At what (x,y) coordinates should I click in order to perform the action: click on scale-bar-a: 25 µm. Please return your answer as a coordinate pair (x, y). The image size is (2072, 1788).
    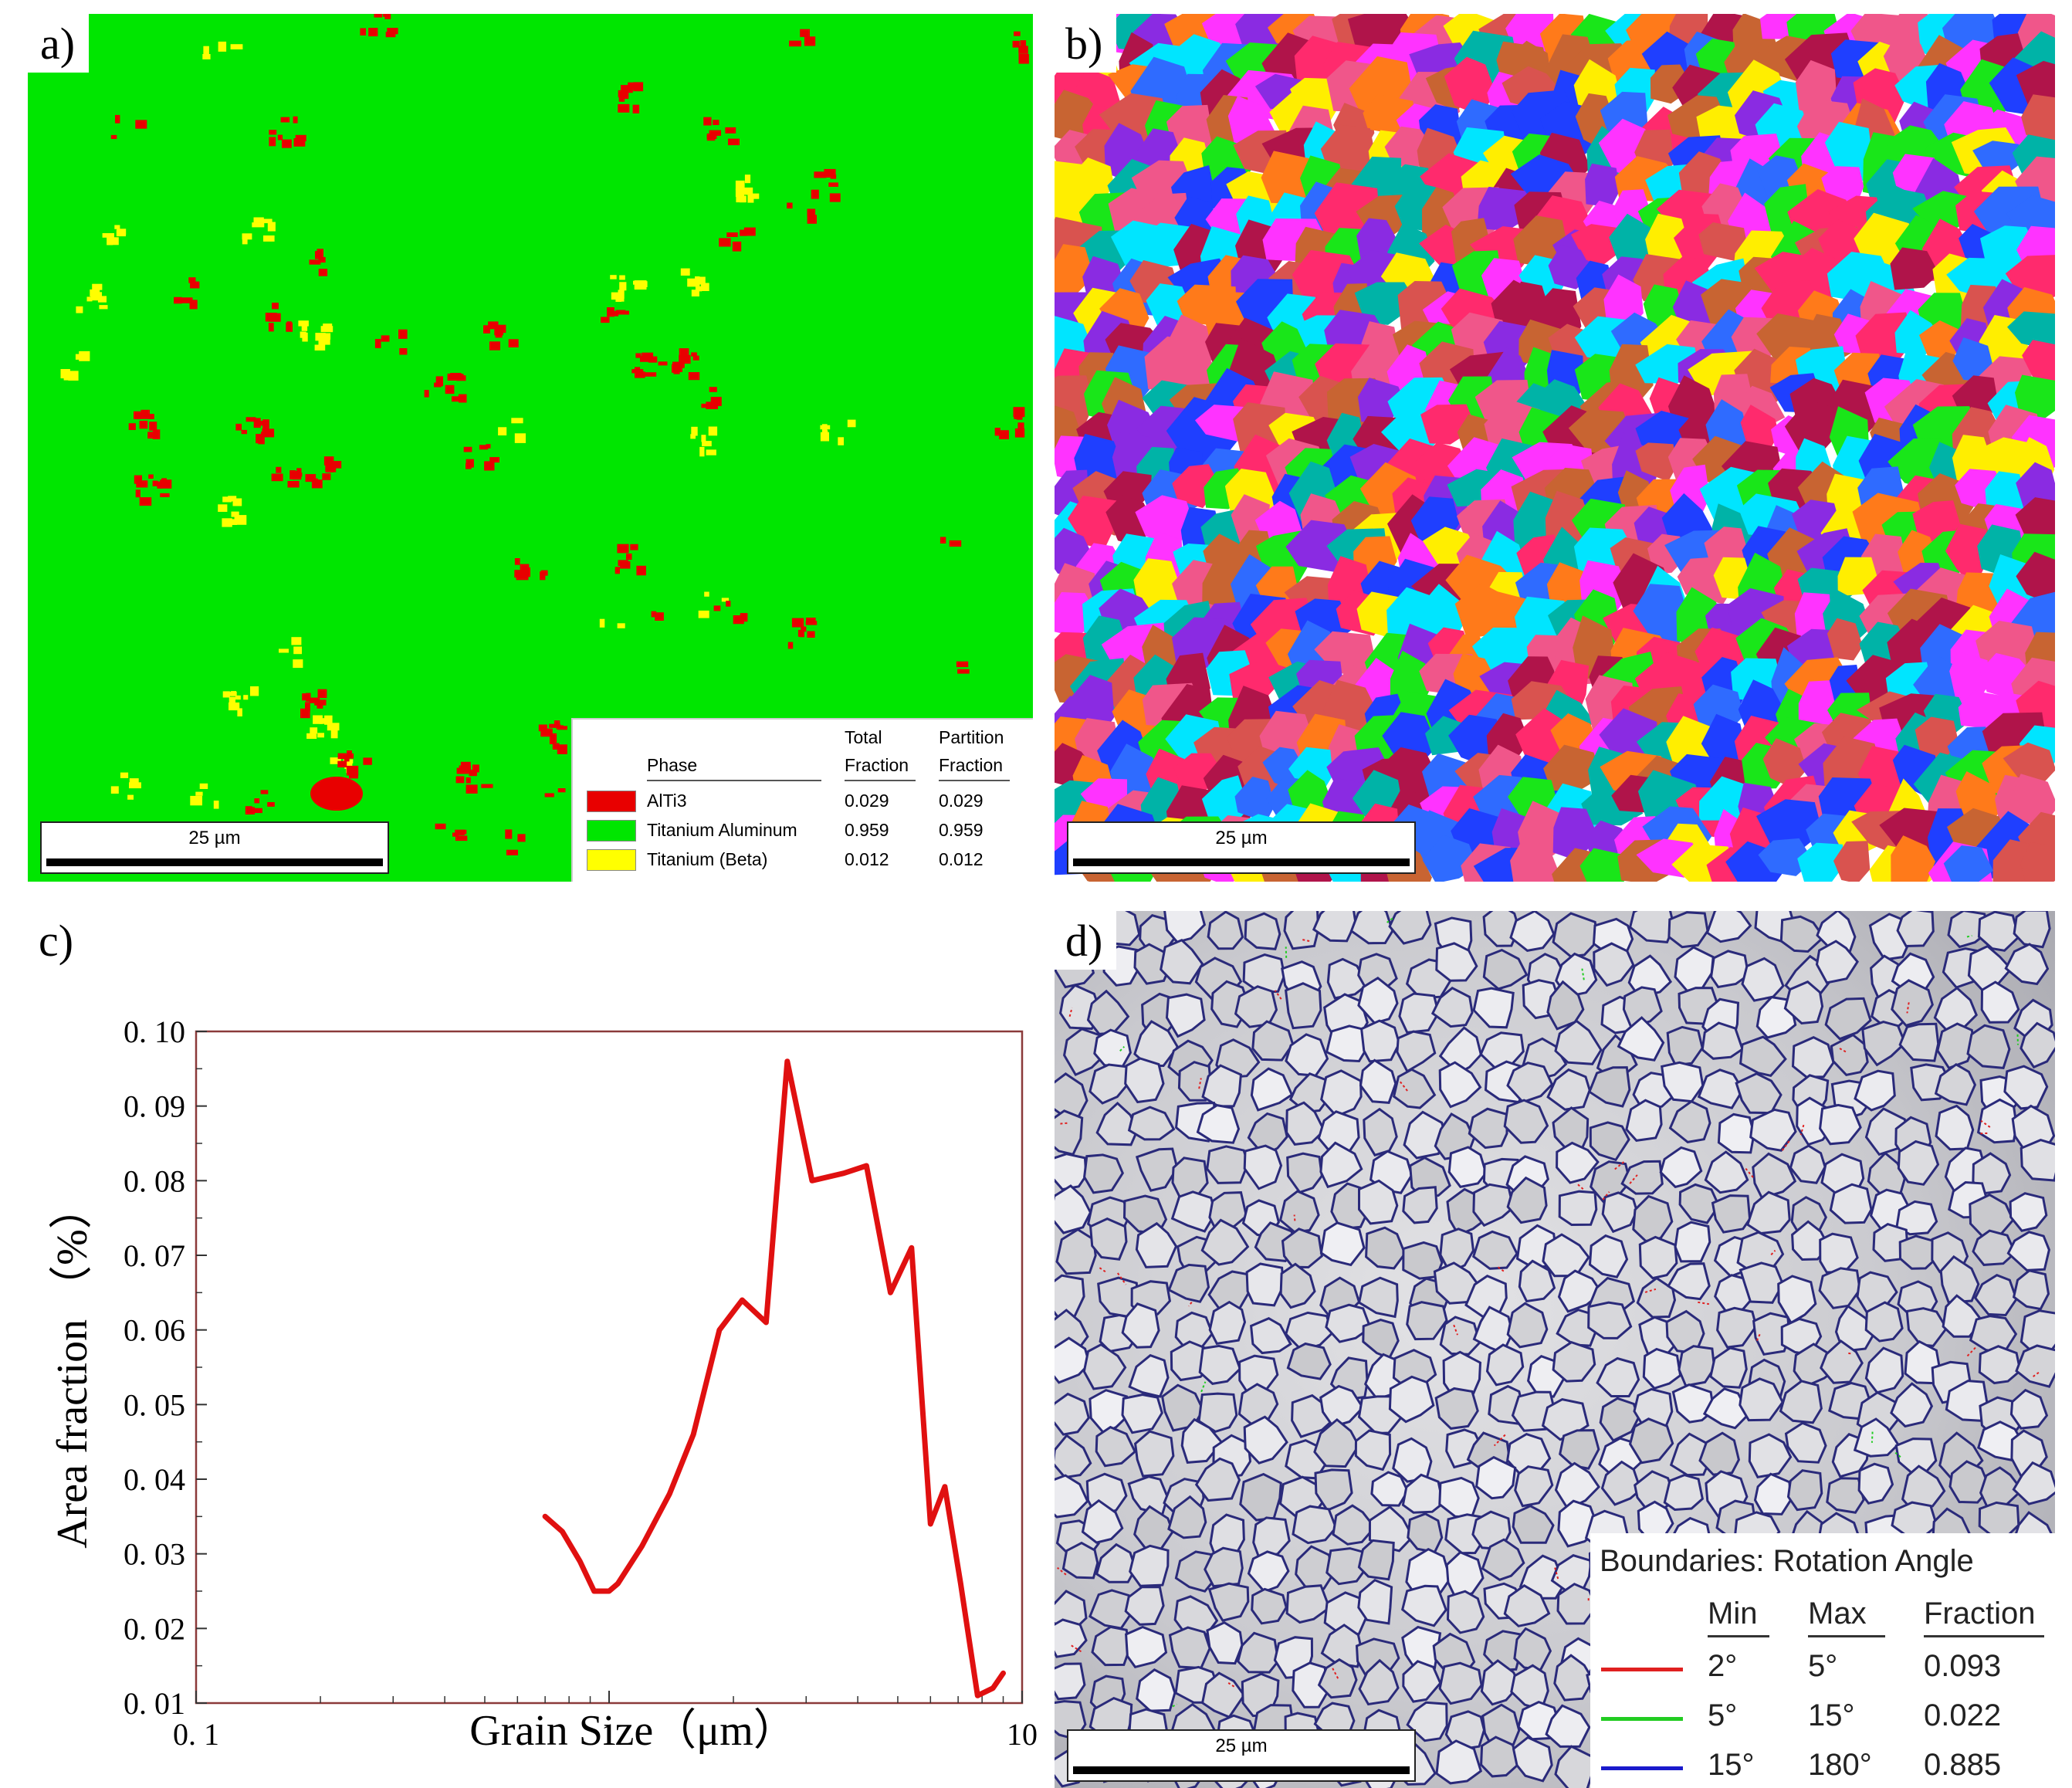
    Looking at the image, I should click on (214, 847).